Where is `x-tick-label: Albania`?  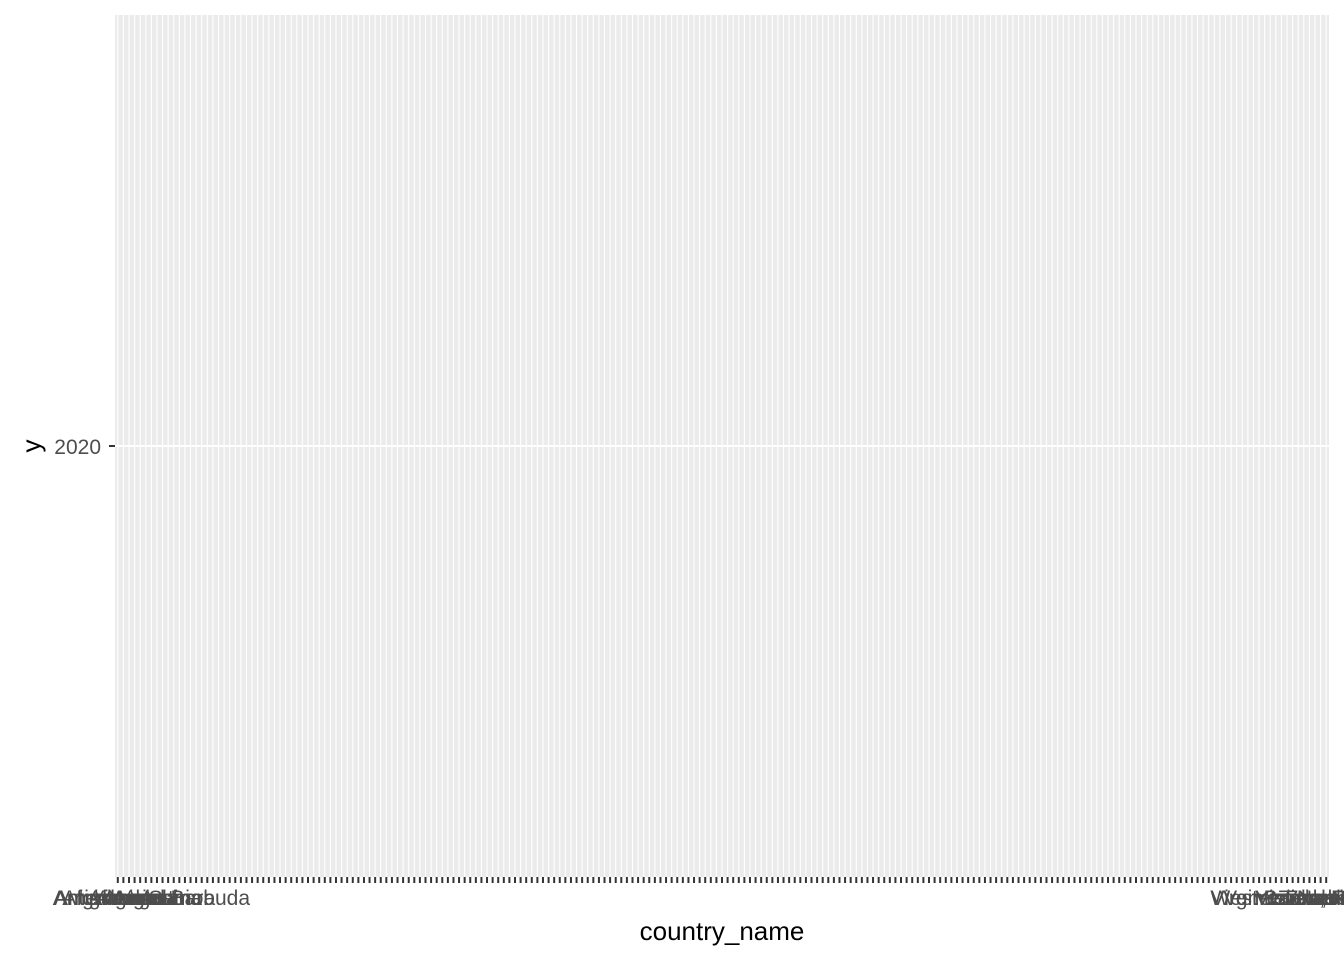 x-tick-label: Albania is located at coordinates (123, 898).